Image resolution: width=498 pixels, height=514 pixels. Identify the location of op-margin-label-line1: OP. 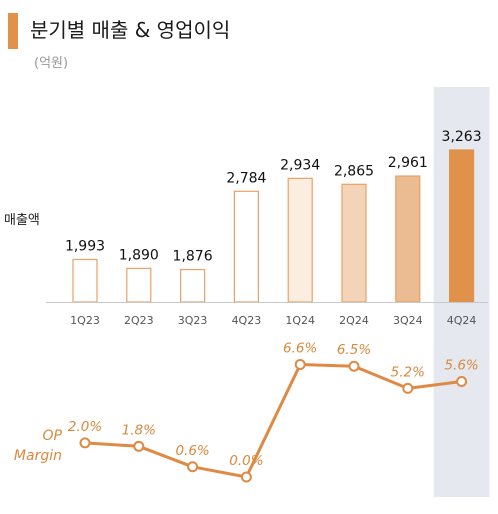
(52, 436).